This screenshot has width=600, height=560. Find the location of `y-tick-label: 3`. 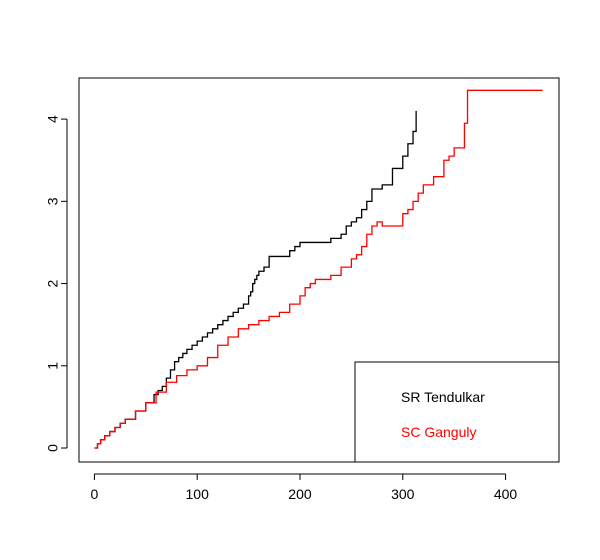

y-tick-label: 3 is located at coordinates (53, 201).